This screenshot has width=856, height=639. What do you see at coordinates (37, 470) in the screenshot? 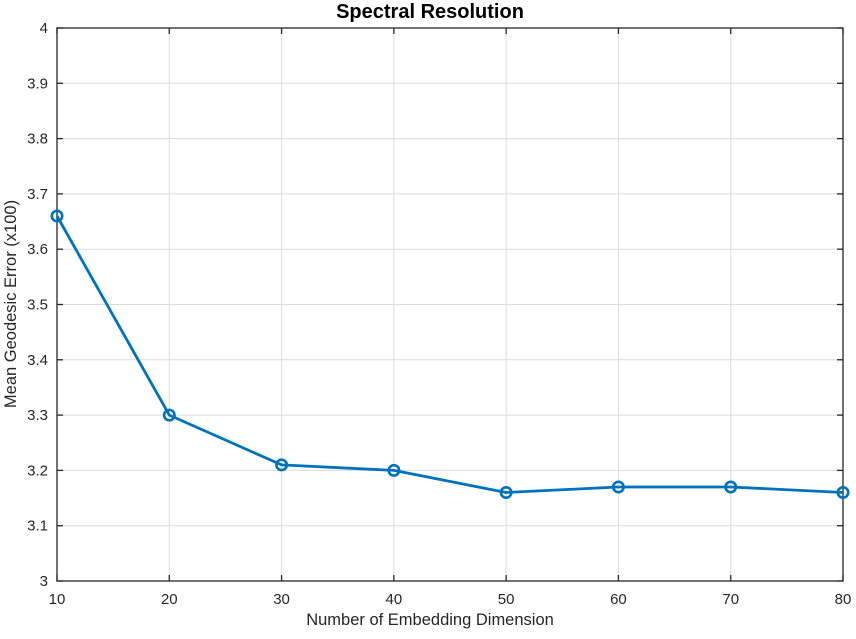
I see `y-tick-label: 3.2` at bounding box center [37, 470].